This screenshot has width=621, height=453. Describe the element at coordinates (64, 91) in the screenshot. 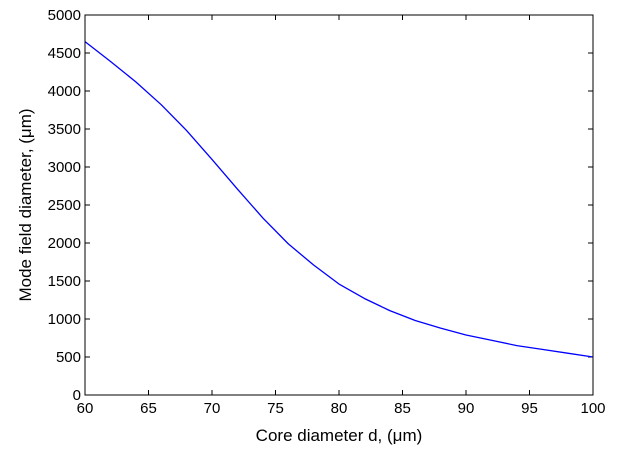

I see `y-tick-label: 4000` at that location.